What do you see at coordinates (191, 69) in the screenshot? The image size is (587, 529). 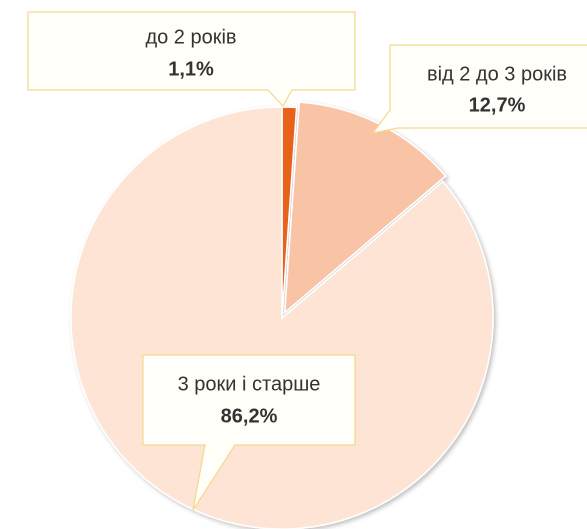 I see `value-label: 1,1%` at bounding box center [191, 69].